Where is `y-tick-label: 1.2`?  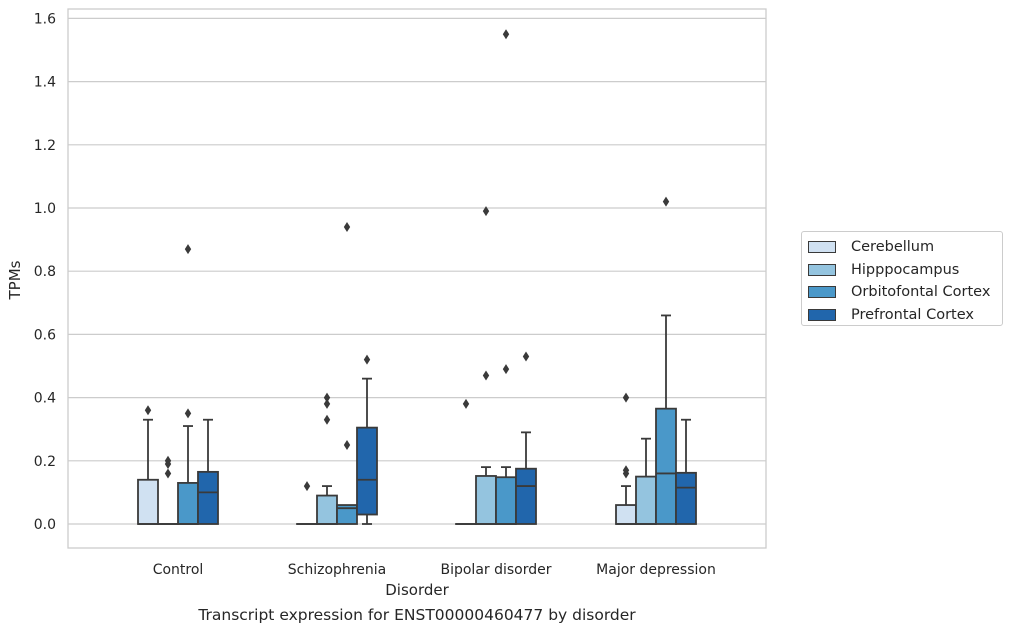 y-tick-label: 1.2 is located at coordinates (45, 146).